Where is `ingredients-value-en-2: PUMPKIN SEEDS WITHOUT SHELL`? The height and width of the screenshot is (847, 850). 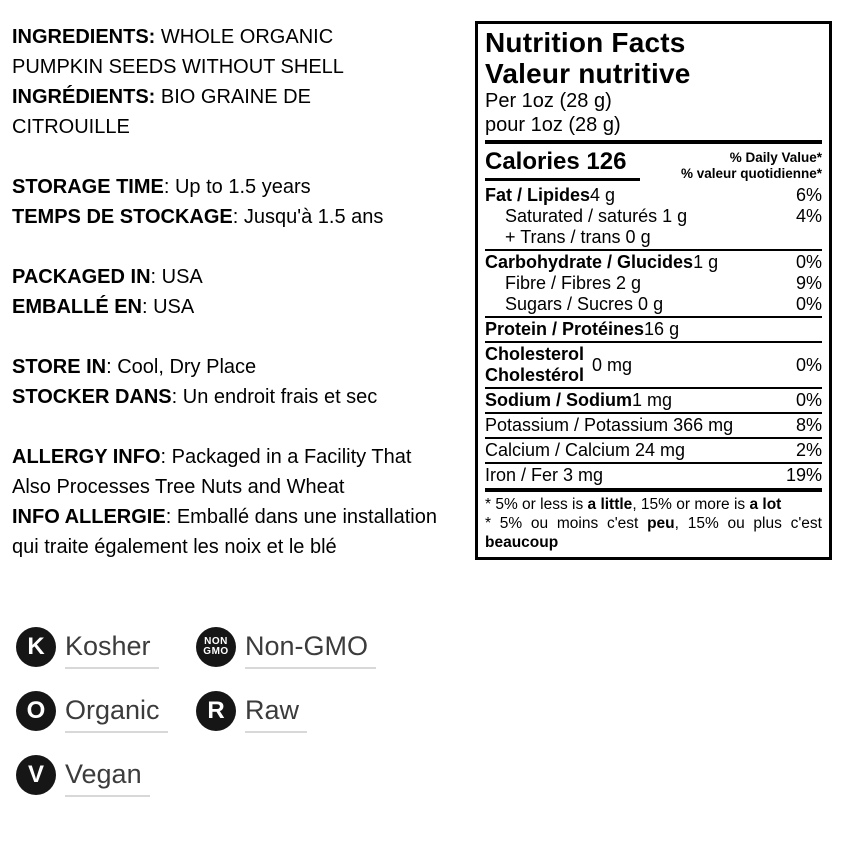 ingredients-value-en-2: PUMPKIN SEEDS WITHOUT SHELL is located at coordinates (178, 67).